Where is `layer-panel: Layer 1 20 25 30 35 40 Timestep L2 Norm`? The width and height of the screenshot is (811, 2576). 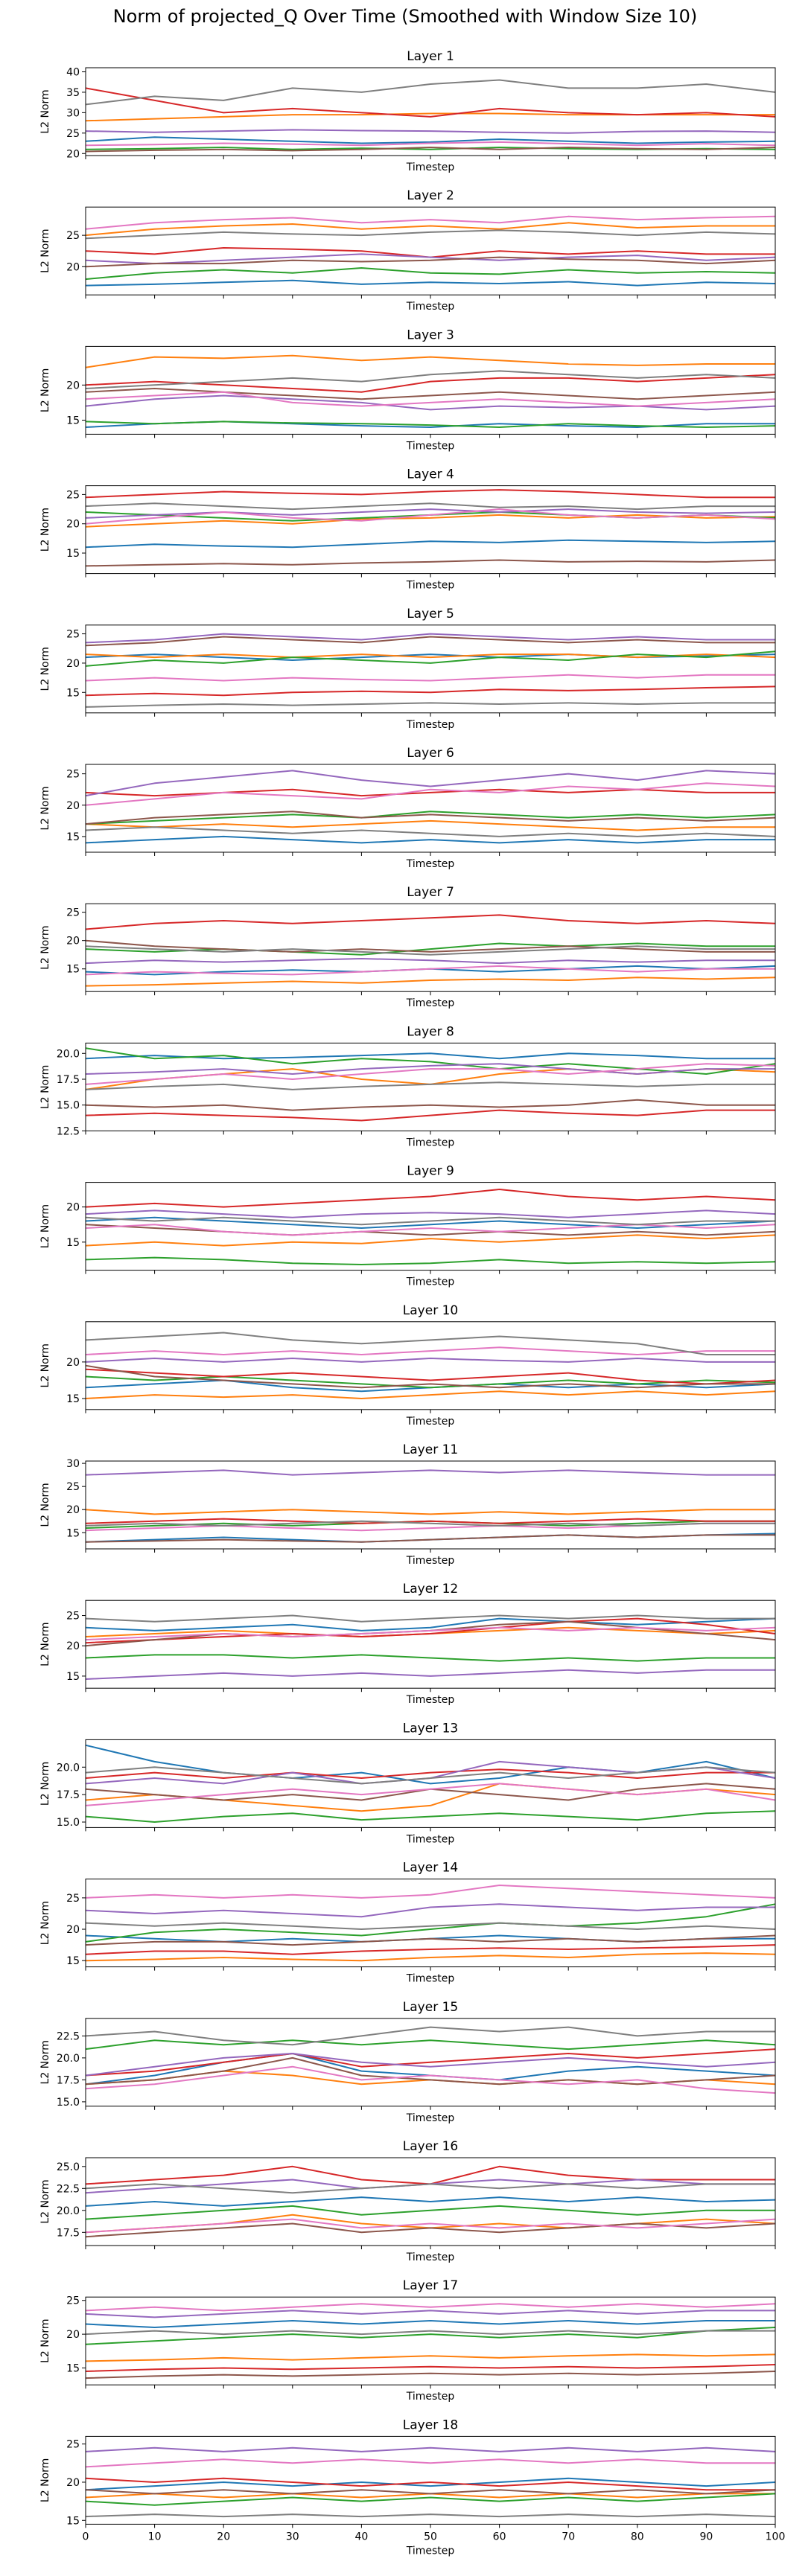
layer-panel: Layer 1 20 25 30 35 40 Timestep L2 Norm is located at coordinates (408, 111).